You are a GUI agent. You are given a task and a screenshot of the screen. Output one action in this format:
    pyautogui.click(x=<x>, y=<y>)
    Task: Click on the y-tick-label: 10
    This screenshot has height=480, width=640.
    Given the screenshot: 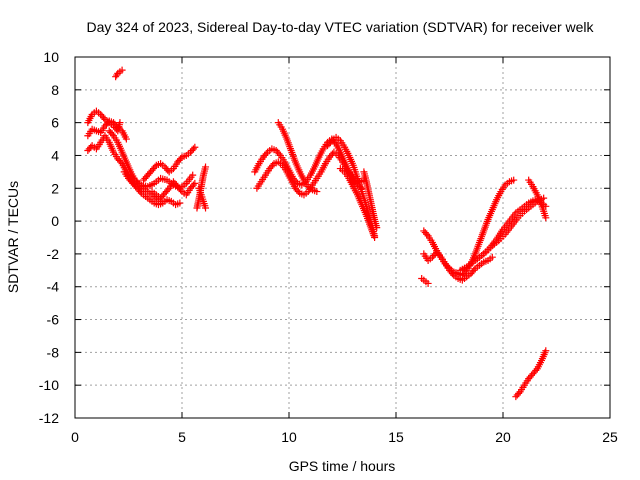 What is the action you would take?
    pyautogui.click(x=51, y=57)
    